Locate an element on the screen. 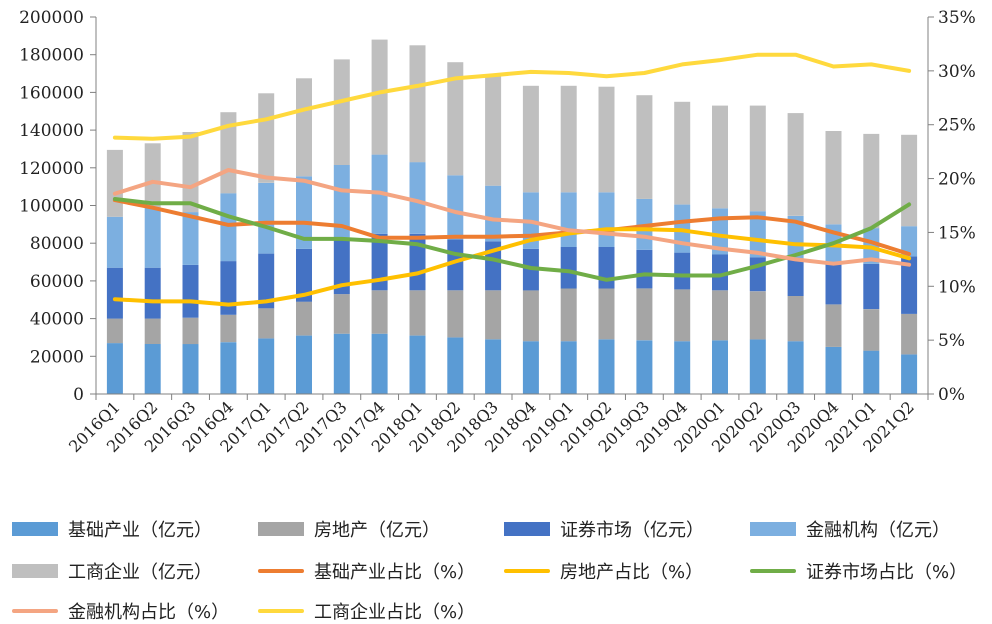  legend-label: 证券市场（亿元） is located at coordinates (632, 530).